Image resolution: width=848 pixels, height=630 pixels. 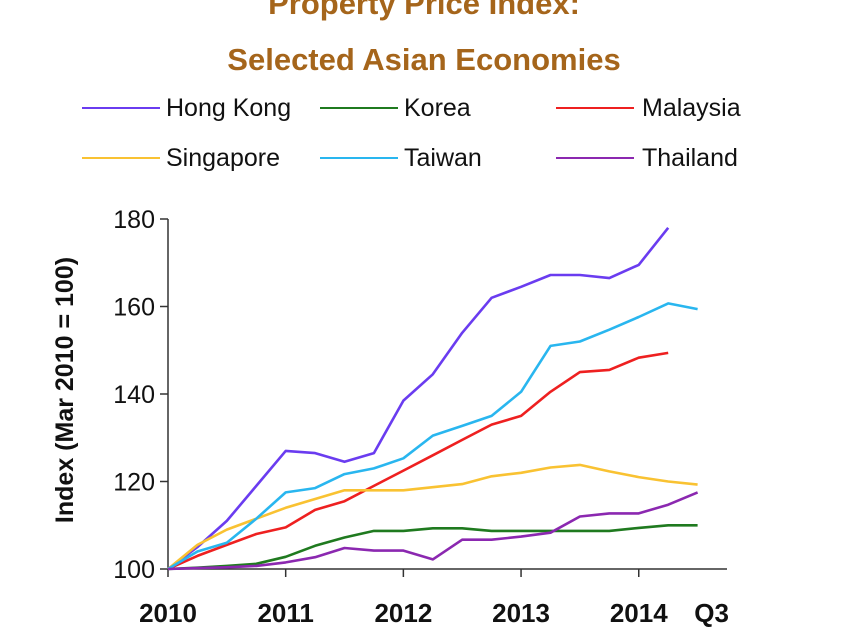 I want to click on y-tick-label: 100, so click(x=134, y=570).